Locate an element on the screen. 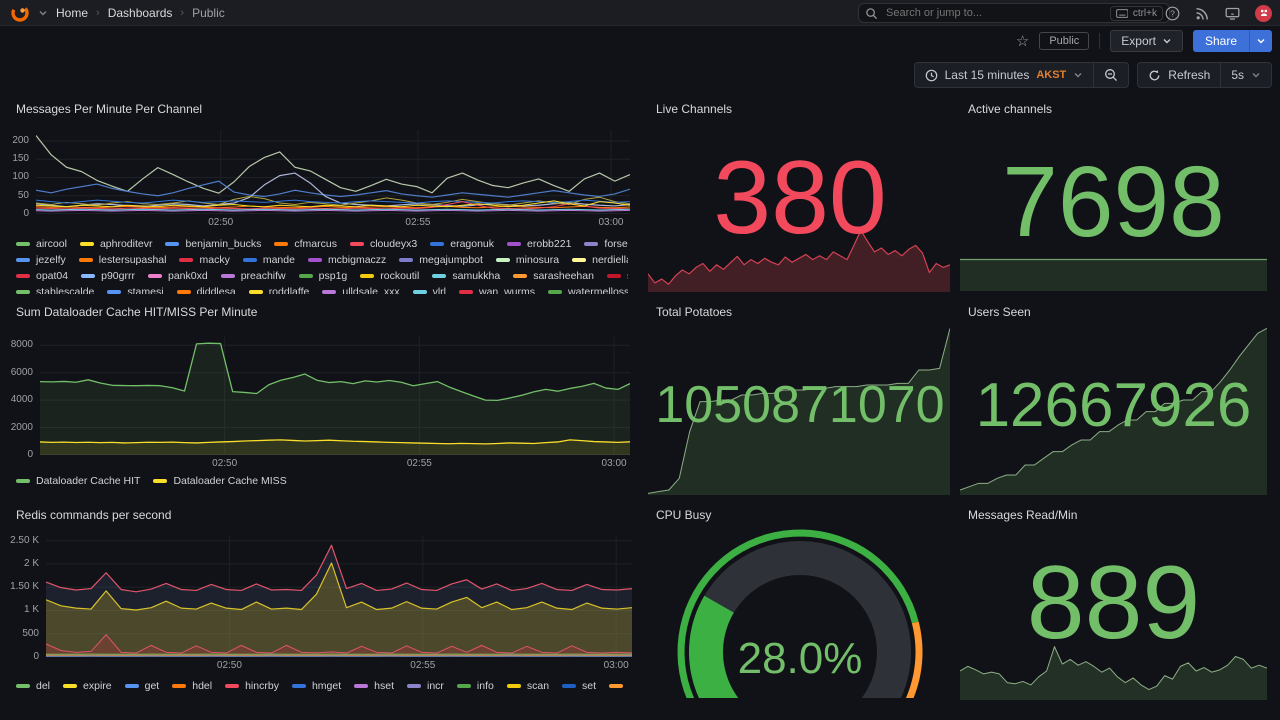 This screenshot has height=720, width=1280. legend-item: incr is located at coordinates (425, 686).